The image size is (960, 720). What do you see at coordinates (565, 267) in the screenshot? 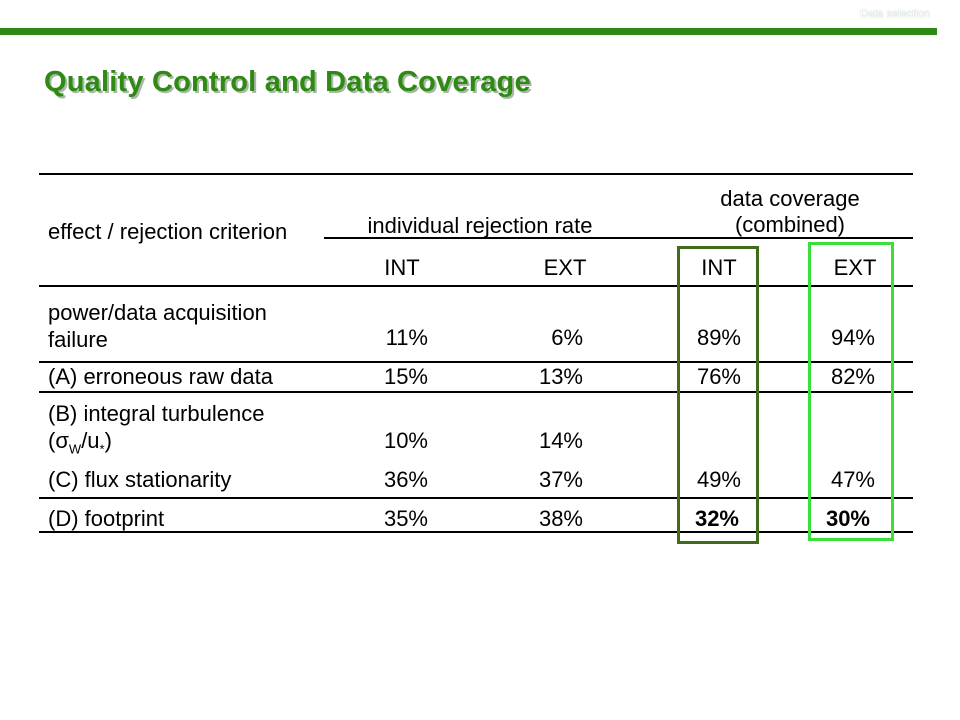
I see `header-col-ext: EXT` at bounding box center [565, 267].